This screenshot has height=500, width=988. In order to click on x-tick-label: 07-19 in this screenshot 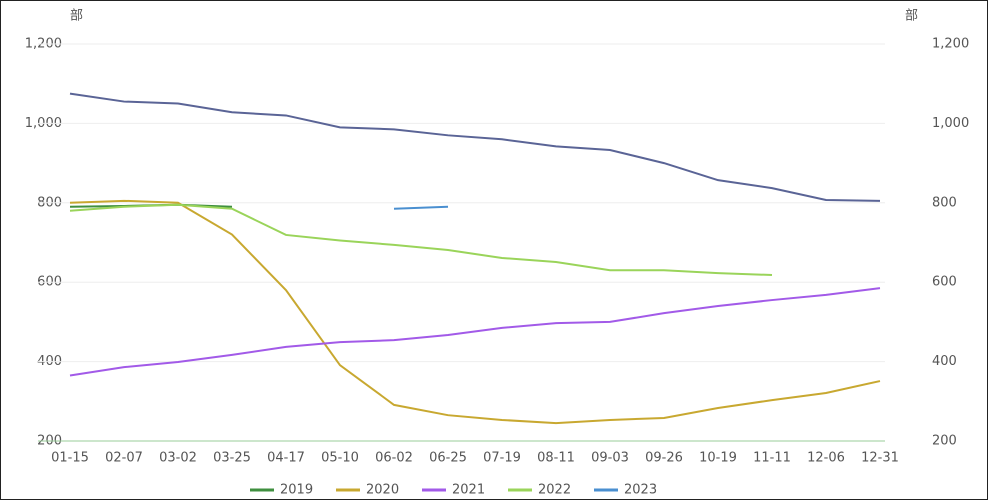, I will do `click(502, 458)`.